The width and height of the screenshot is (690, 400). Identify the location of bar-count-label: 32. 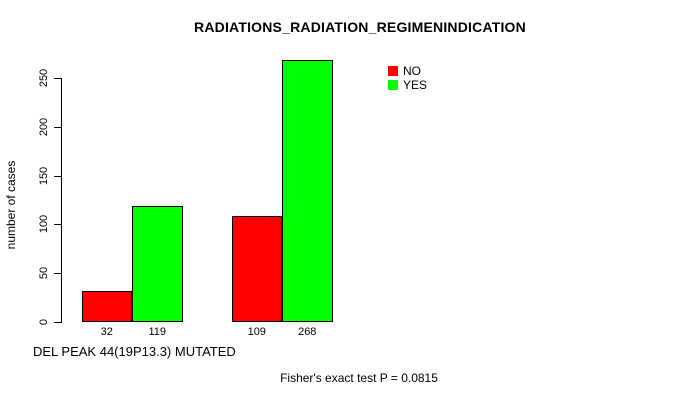
(106, 332).